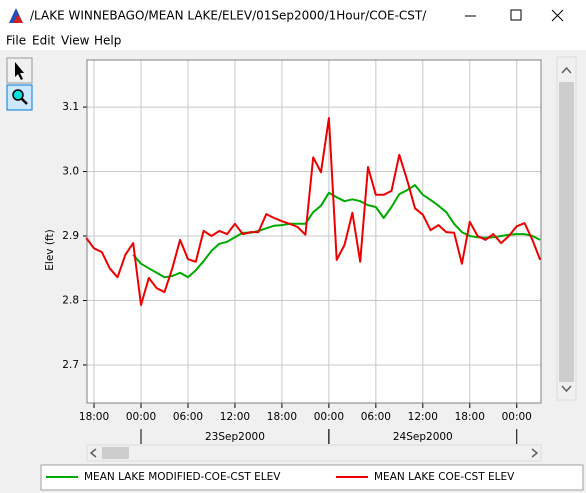  What do you see at coordinates (566, 389) in the screenshot?
I see `scroll-down` at bounding box center [566, 389].